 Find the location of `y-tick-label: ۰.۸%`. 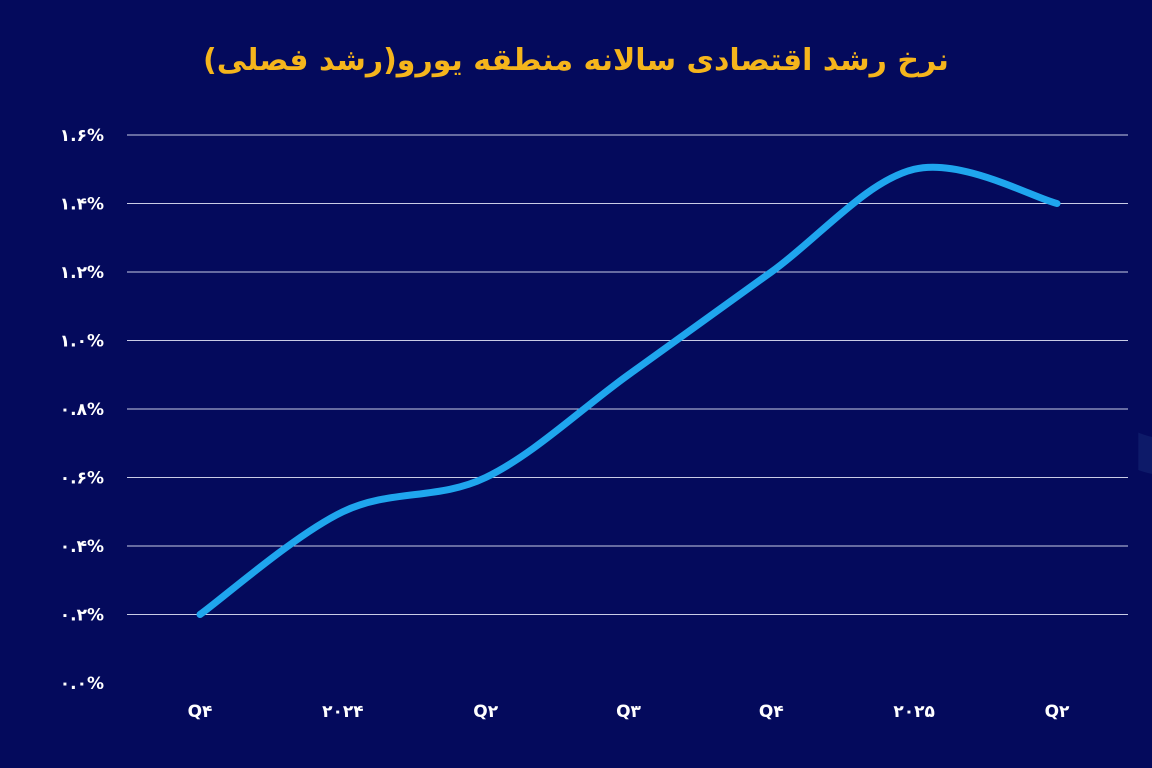

y-tick-label: ۰.۸% is located at coordinates (82, 410).